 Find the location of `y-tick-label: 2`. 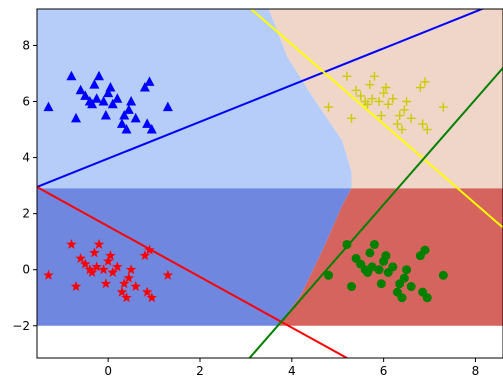

y-tick-label: 2 is located at coordinates (26, 214).